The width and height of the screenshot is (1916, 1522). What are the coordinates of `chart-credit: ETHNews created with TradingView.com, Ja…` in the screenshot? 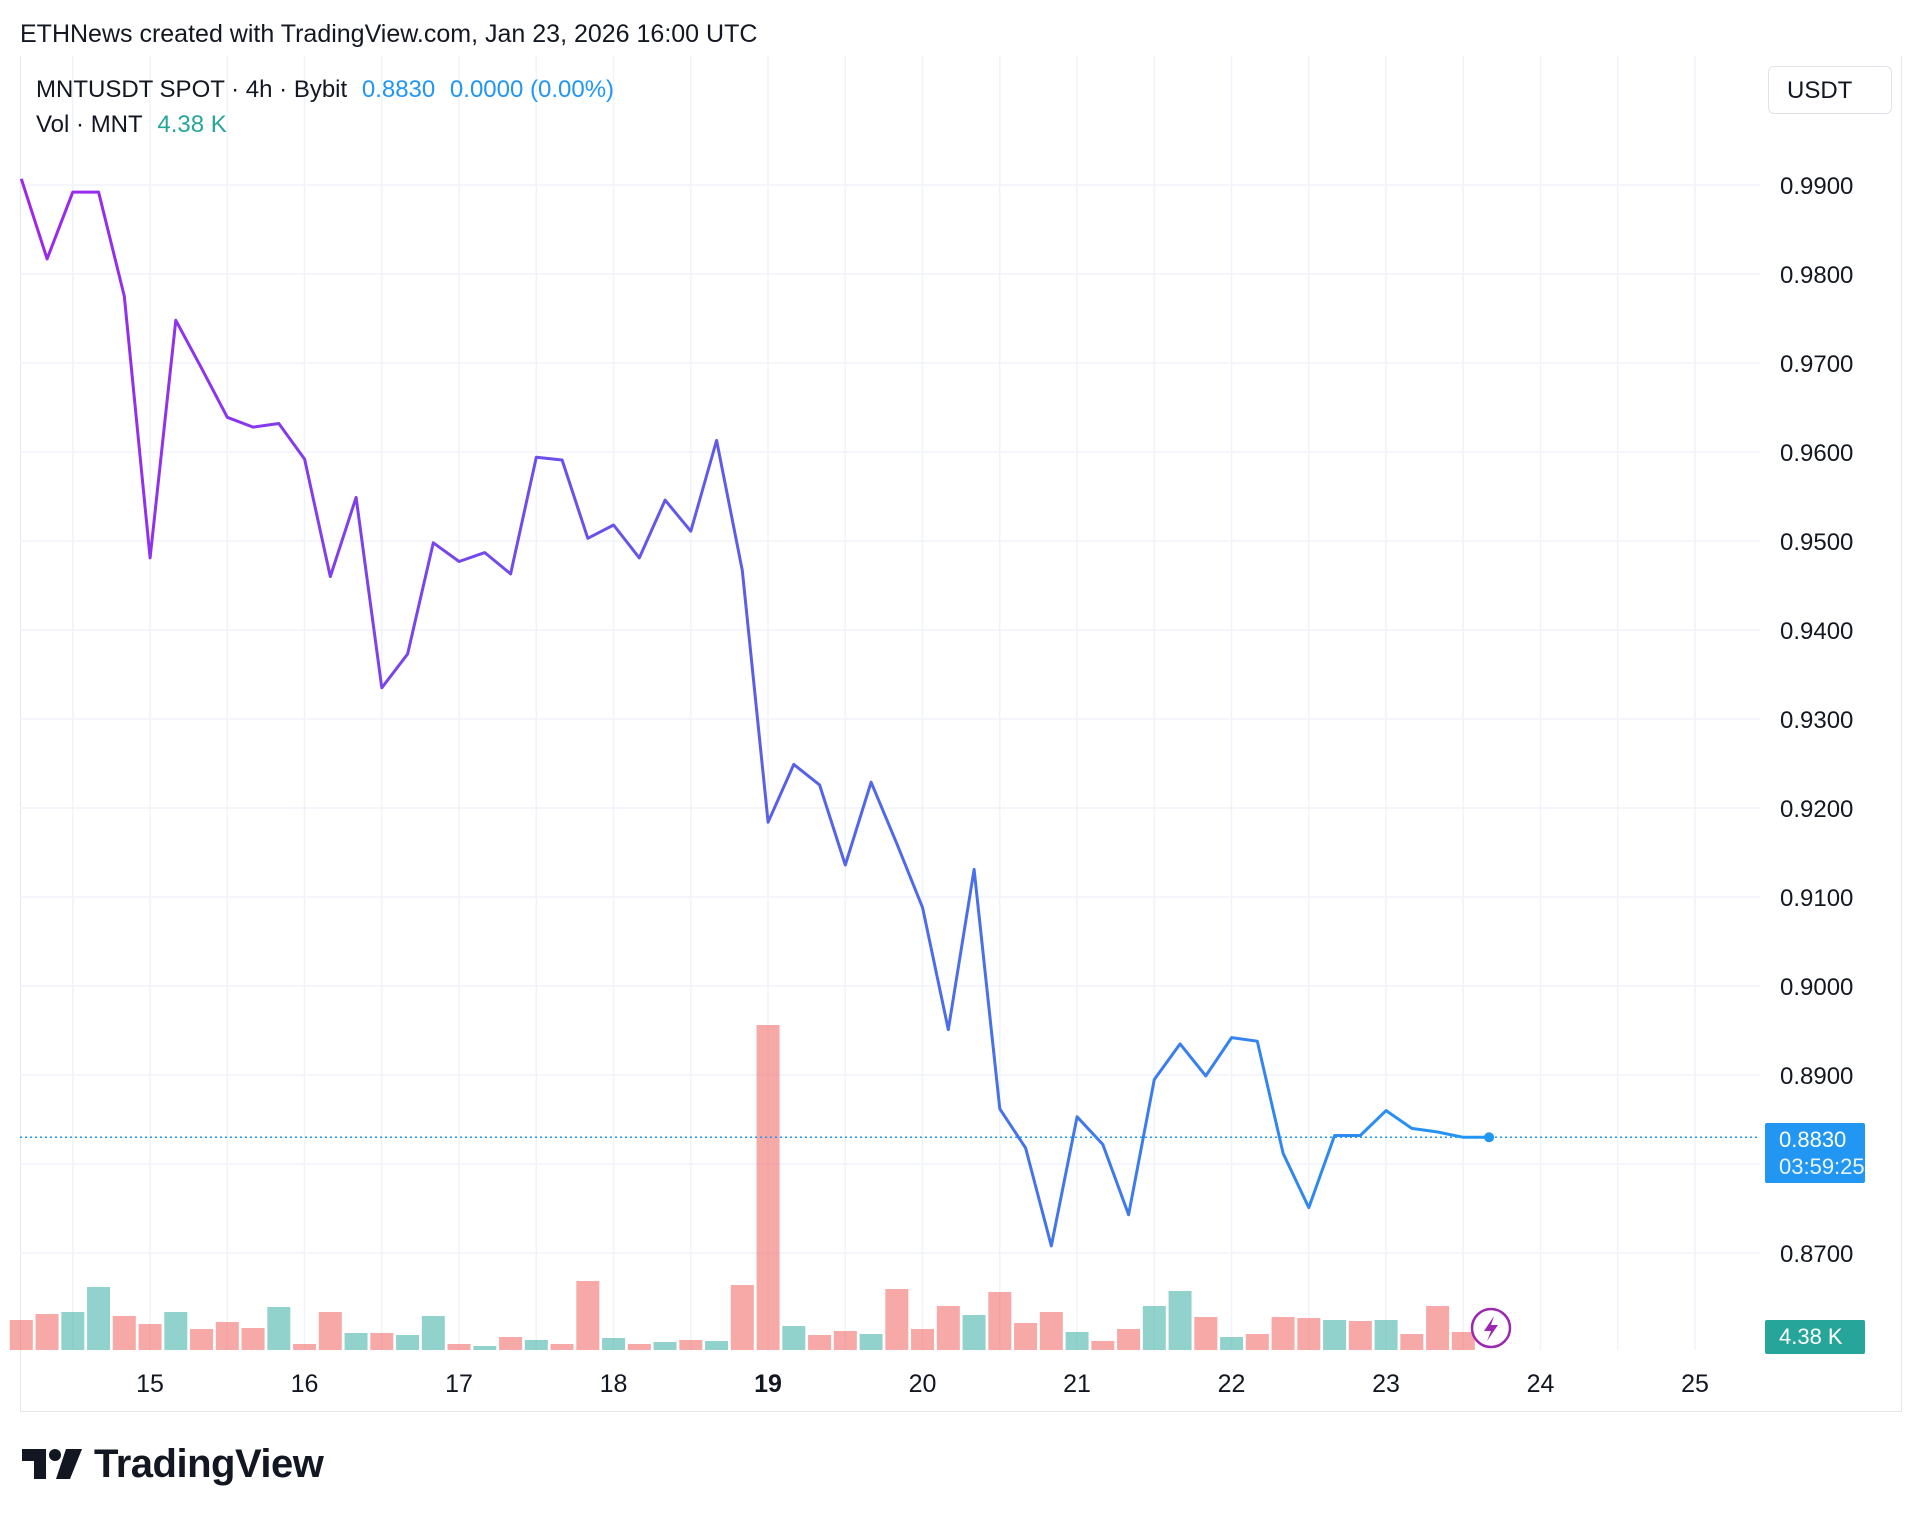 It's located at (389, 34).